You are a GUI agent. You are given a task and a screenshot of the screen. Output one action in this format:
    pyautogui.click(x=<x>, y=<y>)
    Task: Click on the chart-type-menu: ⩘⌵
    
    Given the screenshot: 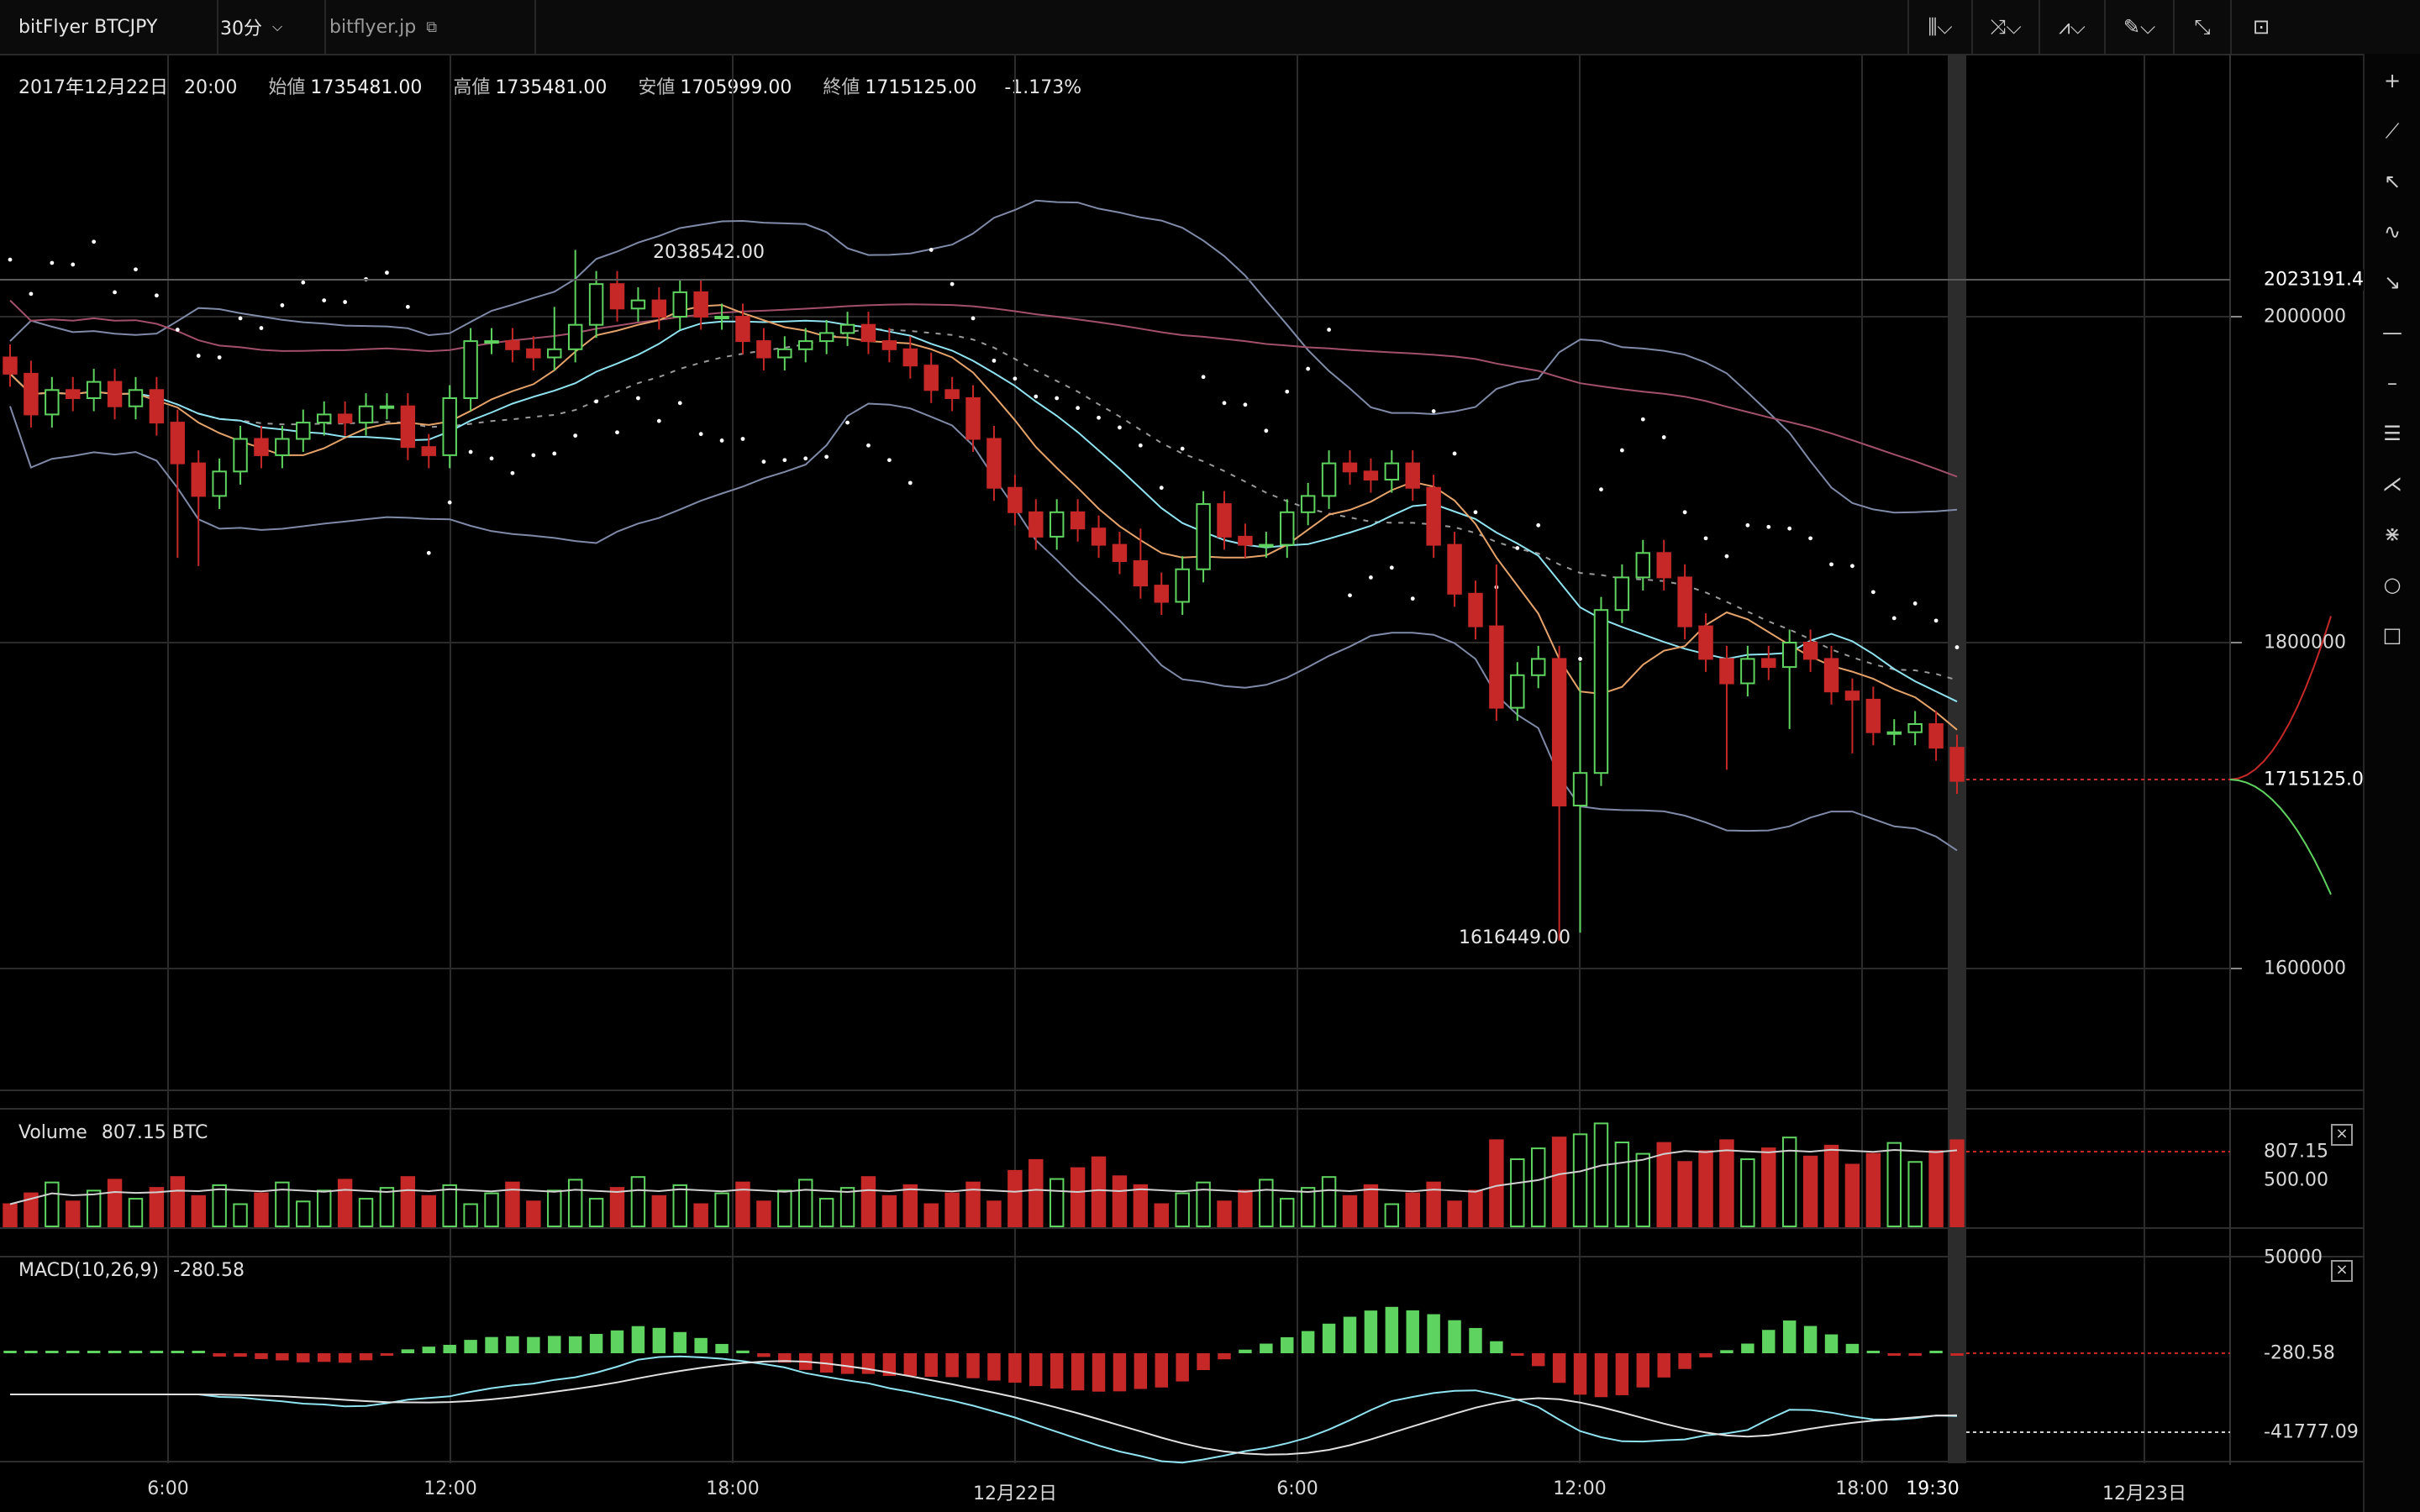 What is the action you would take?
    pyautogui.click(x=2071, y=27)
    